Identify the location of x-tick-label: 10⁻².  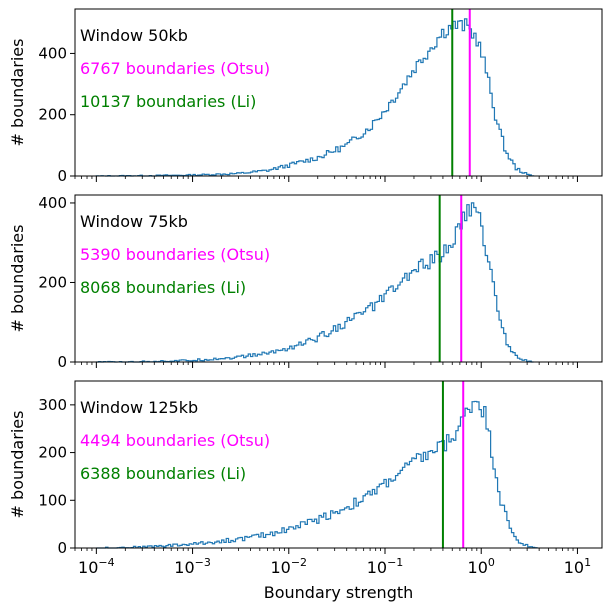
(288, 566).